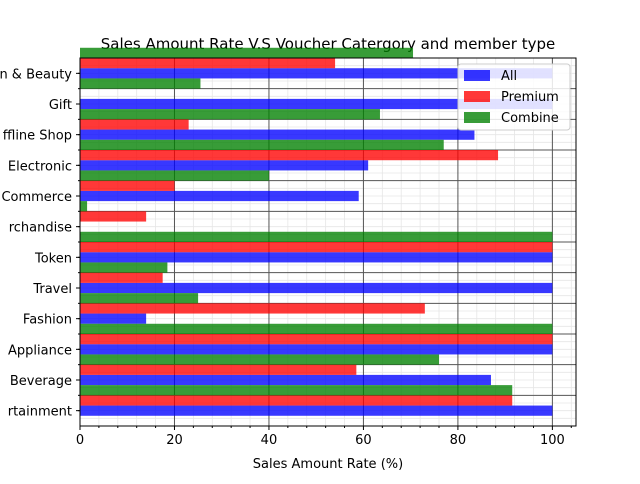  I want to click on legend-swatch-combine, so click(477, 117).